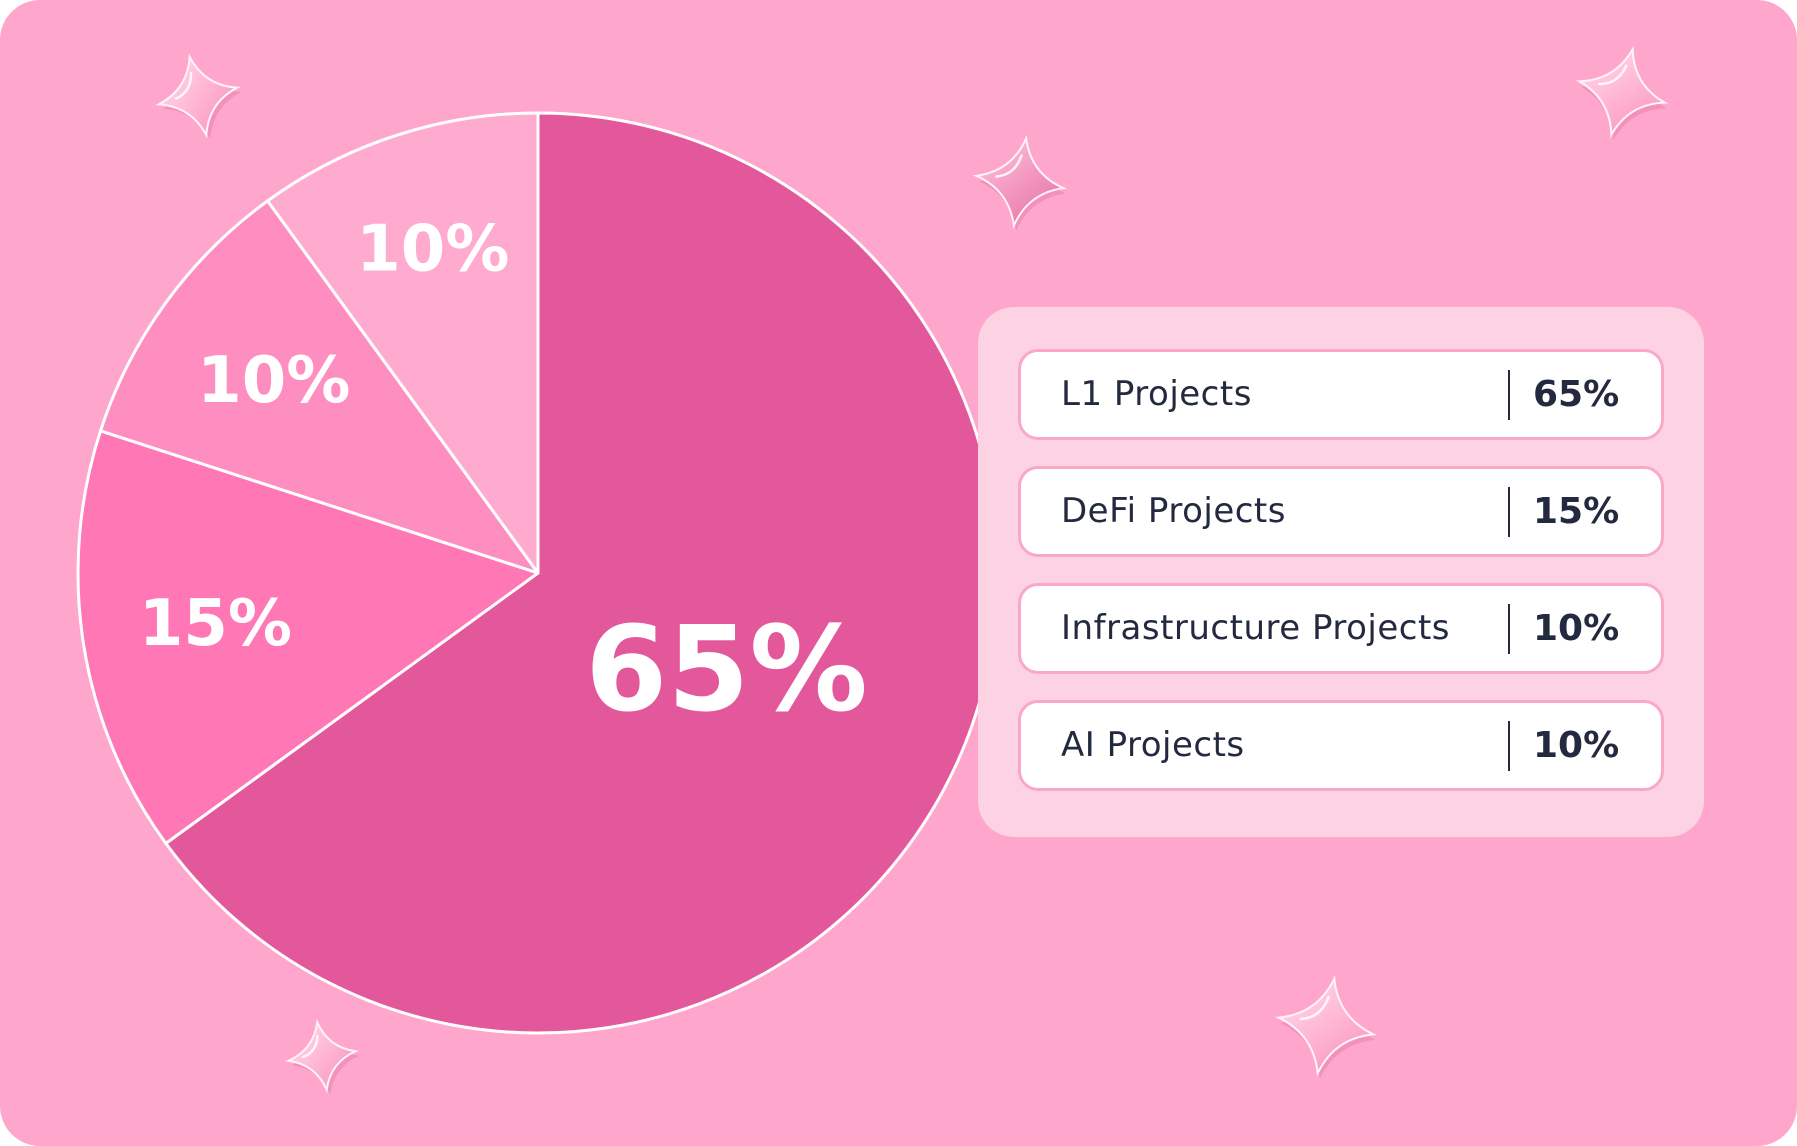  Describe the element at coordinates (726, 669) in the screenshot. I see `slice-label-l1: 65%` at that location.